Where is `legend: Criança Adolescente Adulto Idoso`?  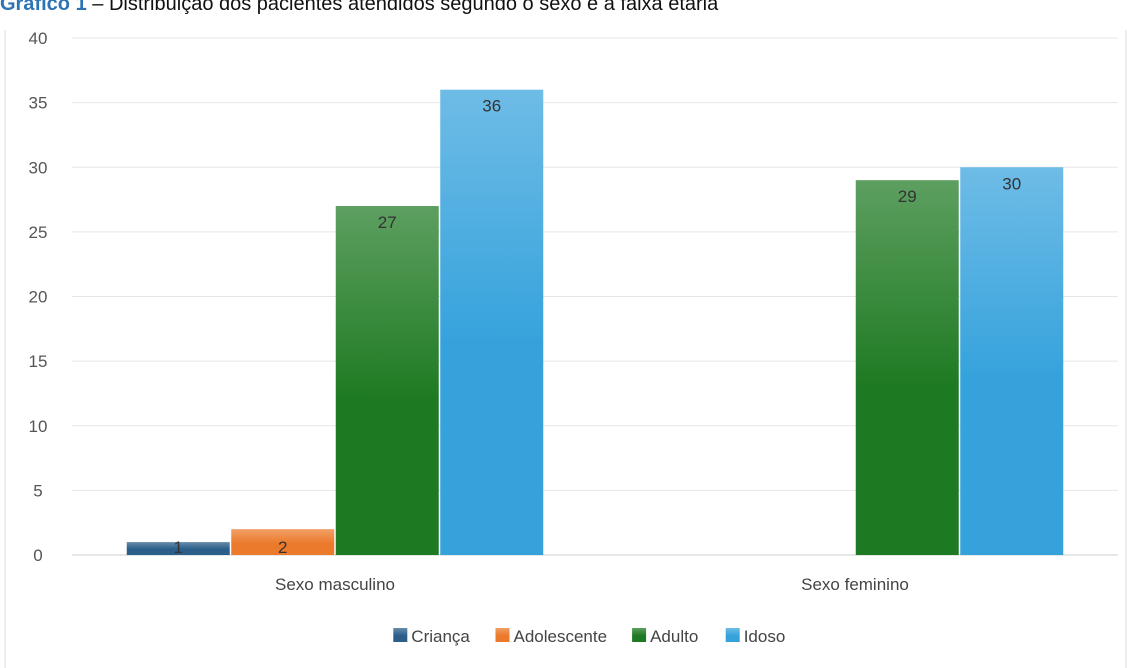
legend: Criança Adolescente Adulto Idoso is located at coordinates (589, 636).